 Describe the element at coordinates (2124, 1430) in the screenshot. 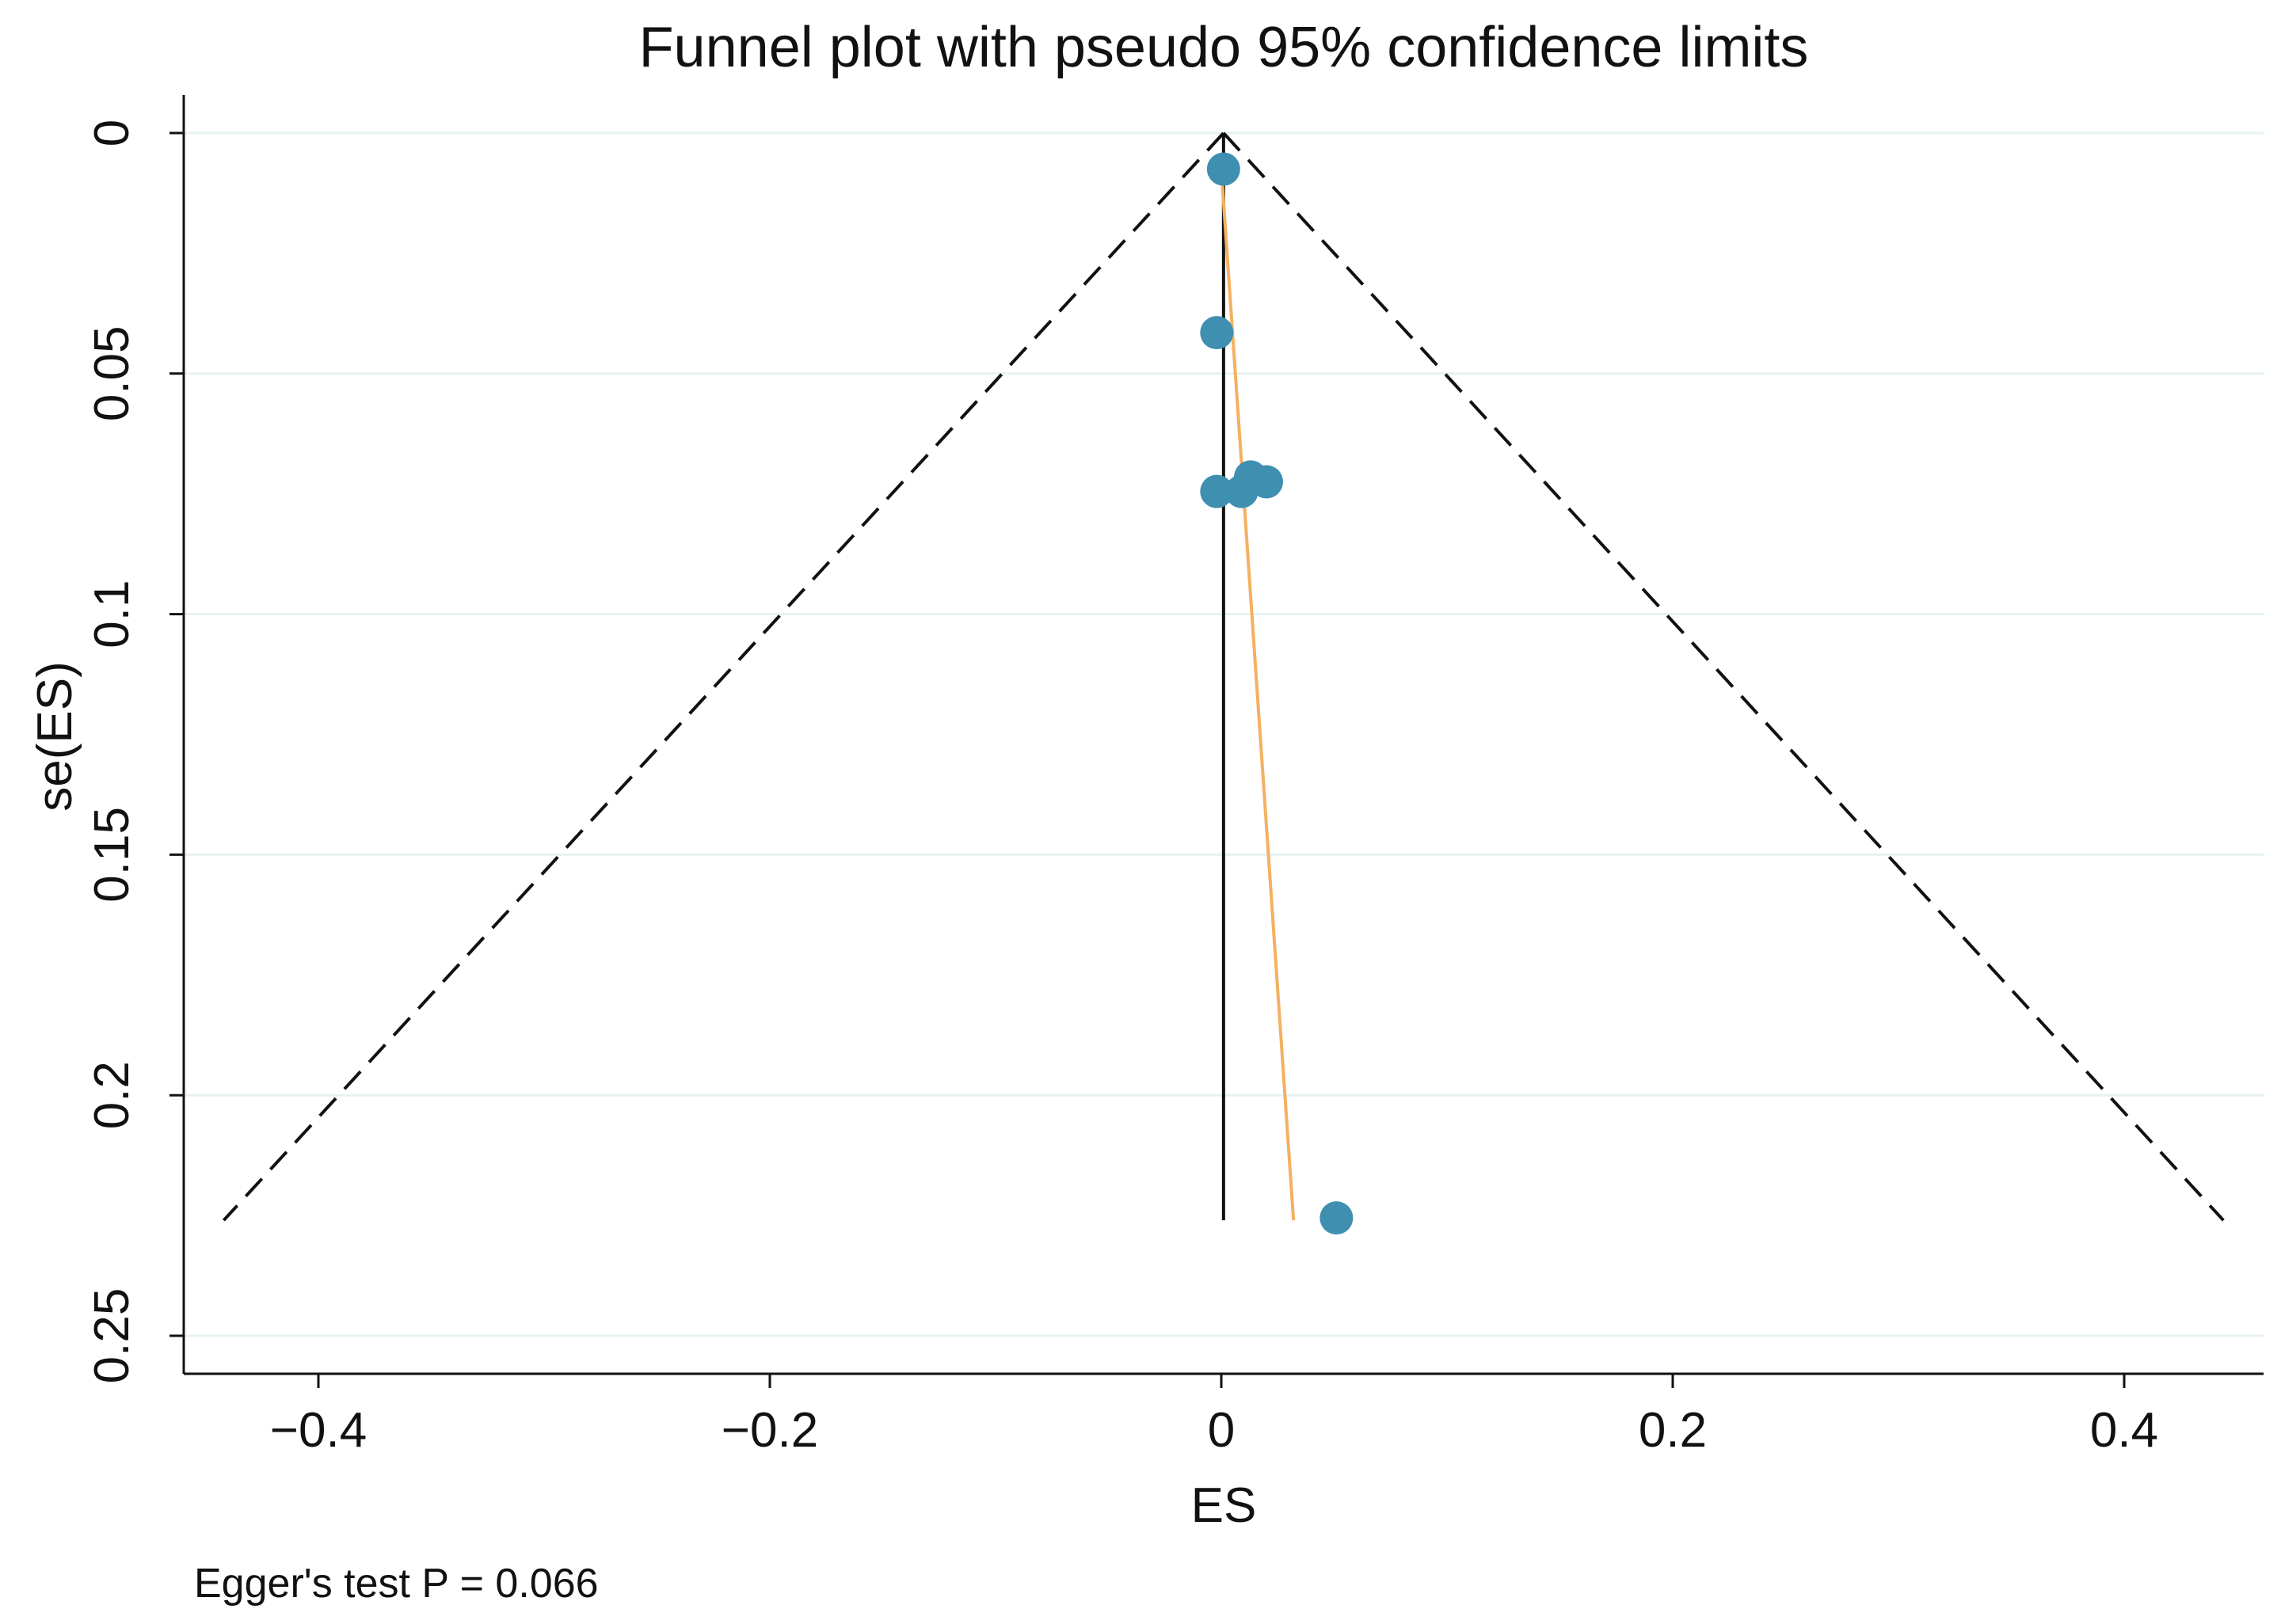

I see `x-tick-label: 0.4` at that location.